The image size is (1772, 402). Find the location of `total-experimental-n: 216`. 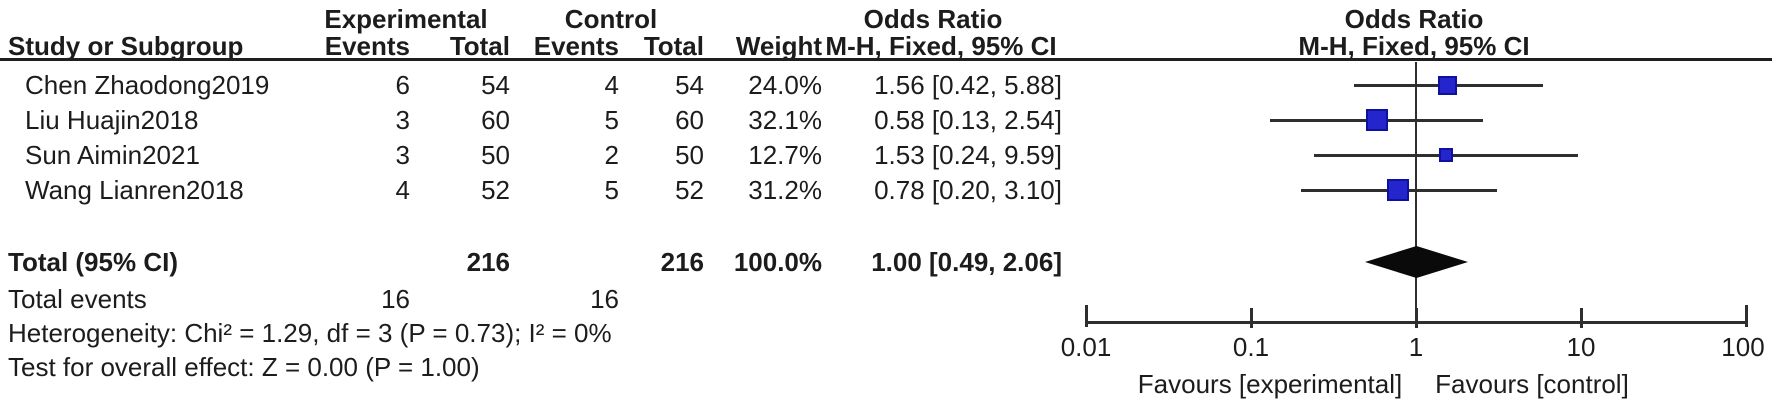

total-experimental-n: 216 is located at coordinates (488, 262).